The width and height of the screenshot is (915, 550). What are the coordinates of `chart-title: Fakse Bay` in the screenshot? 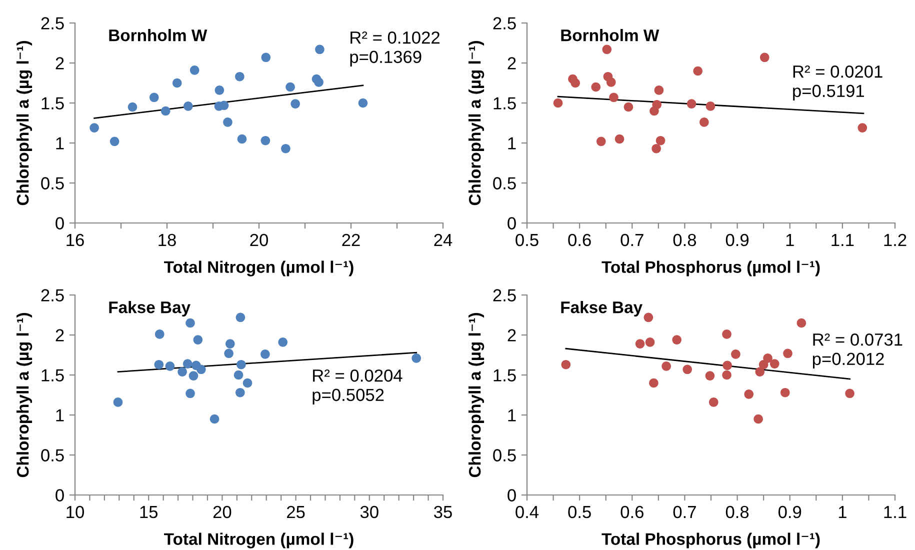 It's located at (149, 309).